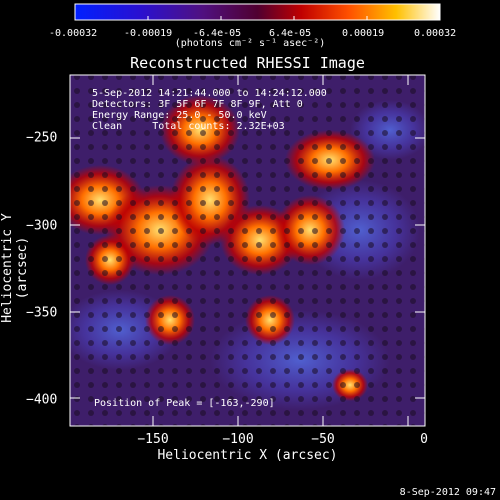  Describe the element at coordinates (238, 439) in the screenshot. I see `x-tick-label: −100` at that location.